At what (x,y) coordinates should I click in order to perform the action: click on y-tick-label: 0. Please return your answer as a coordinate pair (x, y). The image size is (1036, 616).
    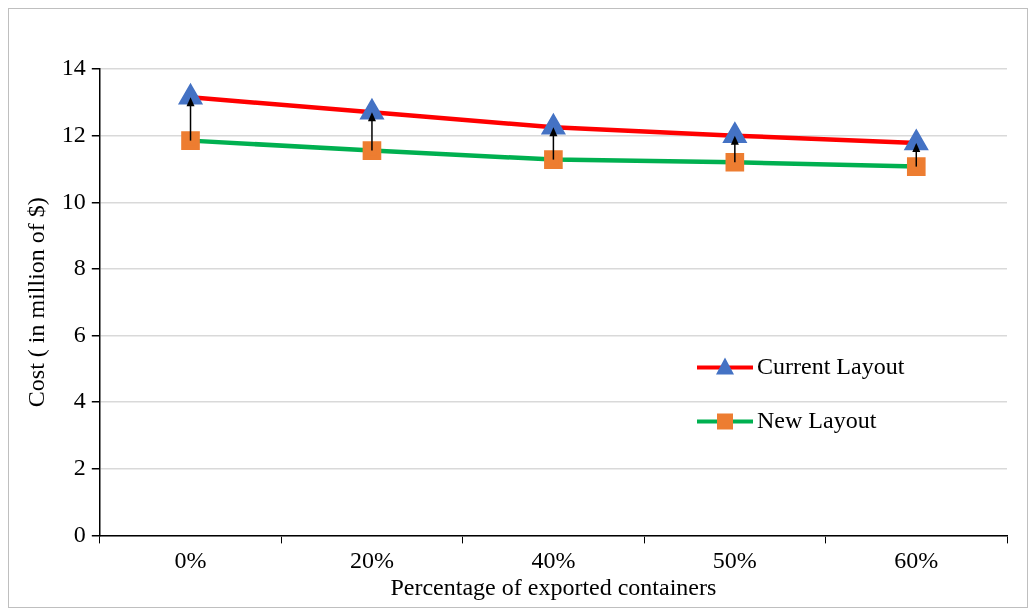
    Looking at the image, I should click on (79, 533).